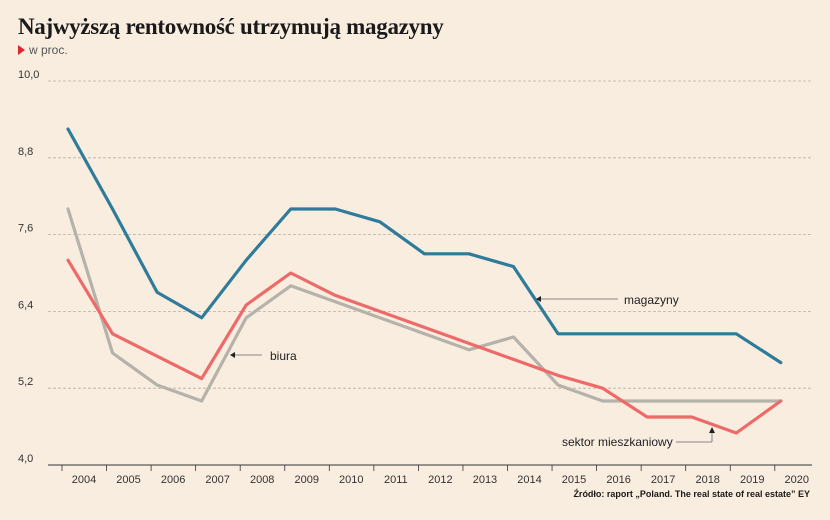  Describe the element at coordinates (485, 480) in the screenshot. I see `x-tick-label: 2013` at that location.